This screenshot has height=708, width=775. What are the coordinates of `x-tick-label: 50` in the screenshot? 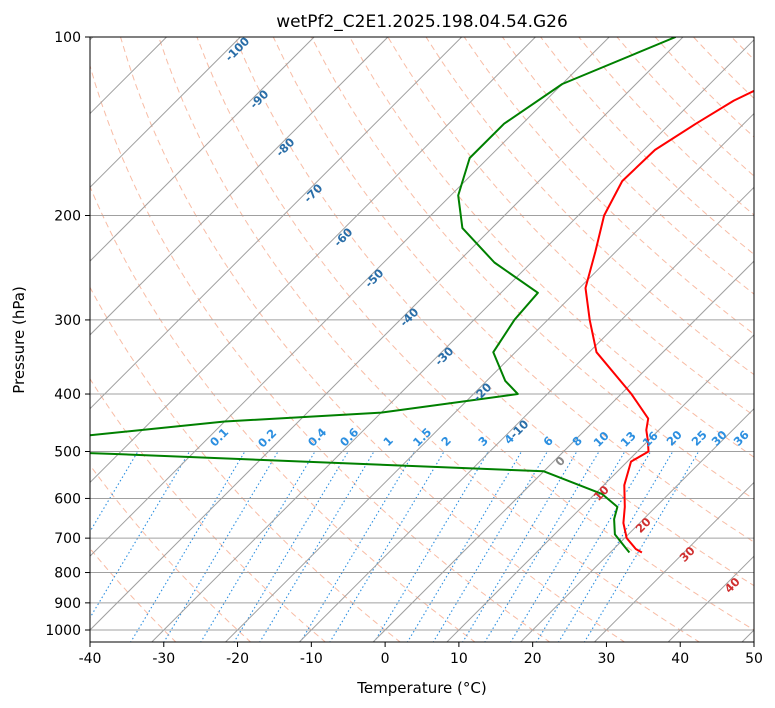 It's located at (754, 659).